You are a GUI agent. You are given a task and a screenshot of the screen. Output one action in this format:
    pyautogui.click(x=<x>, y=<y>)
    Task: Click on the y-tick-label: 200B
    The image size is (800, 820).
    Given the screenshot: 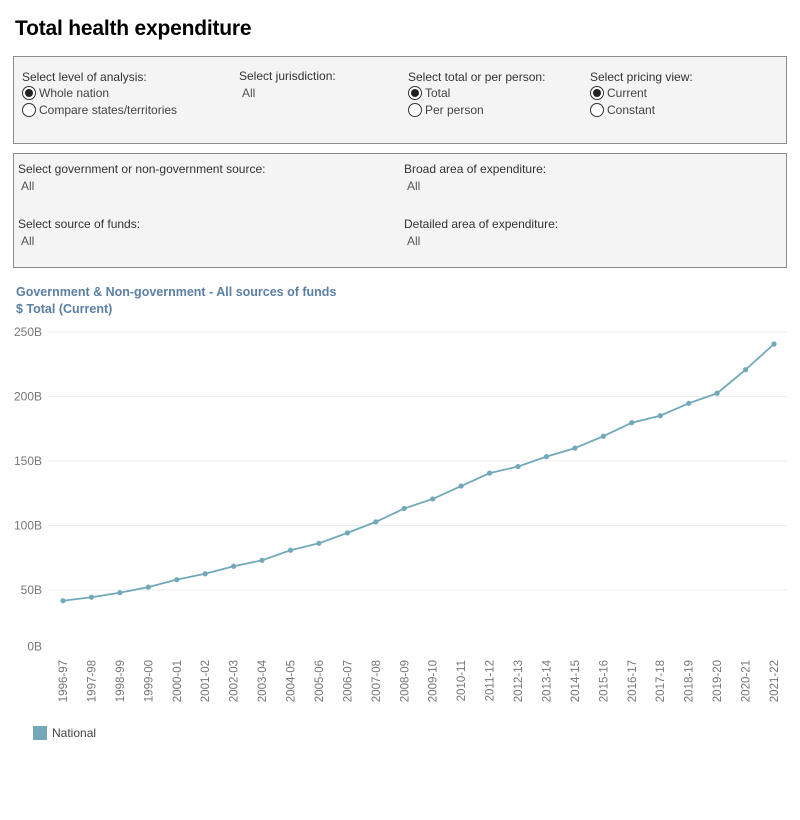 What is the action you would take?
    pyautogui.click(x=28, y=397)
    